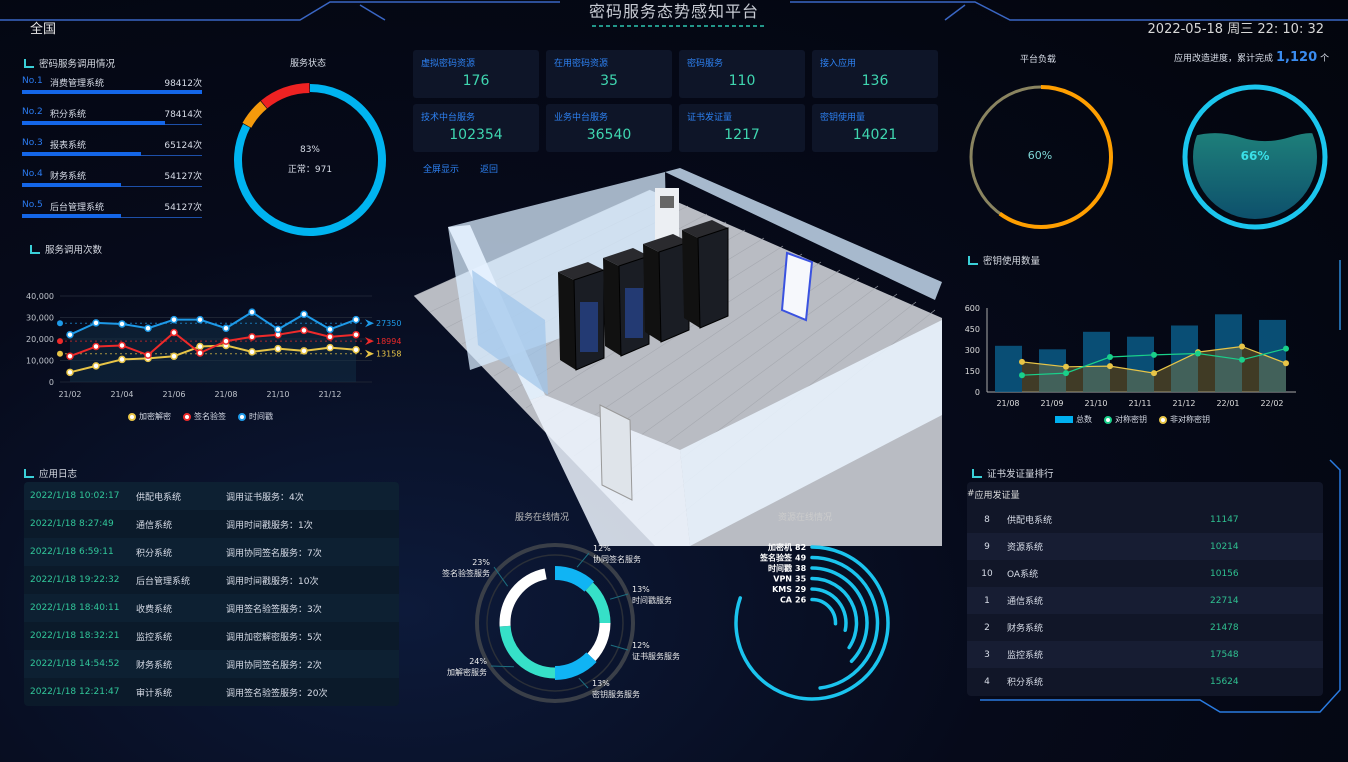 The image size is (1348, 762). Describe the element at coordinates (1145, 573) in the screenshot. I see `cert-row: 10 OA系统 10156` at that location.